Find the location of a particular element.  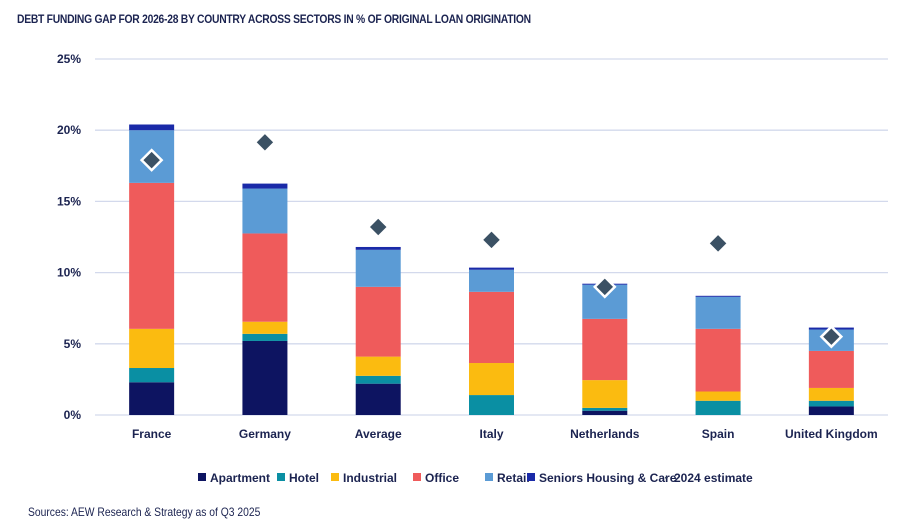

legend-item: Hotel is located at coordinates (298, 478).